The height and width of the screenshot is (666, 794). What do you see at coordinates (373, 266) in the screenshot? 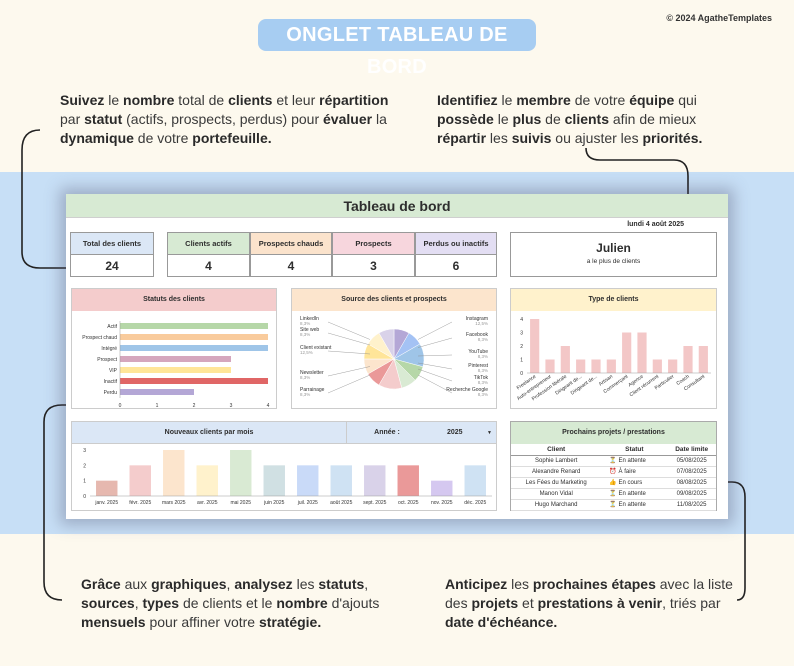
I see `kpi-value: 3` at bounding box center [373, 266].